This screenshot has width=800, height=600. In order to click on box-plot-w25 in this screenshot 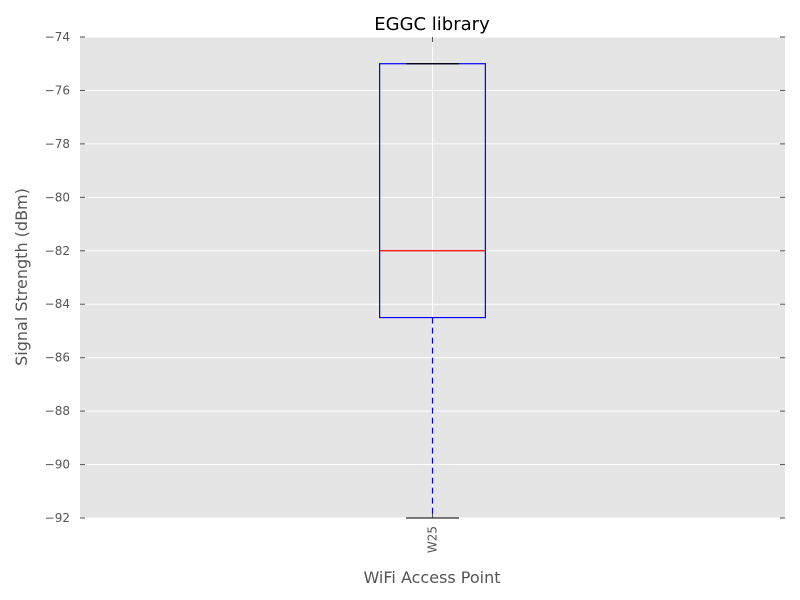, I will do `click(432, 291)`.